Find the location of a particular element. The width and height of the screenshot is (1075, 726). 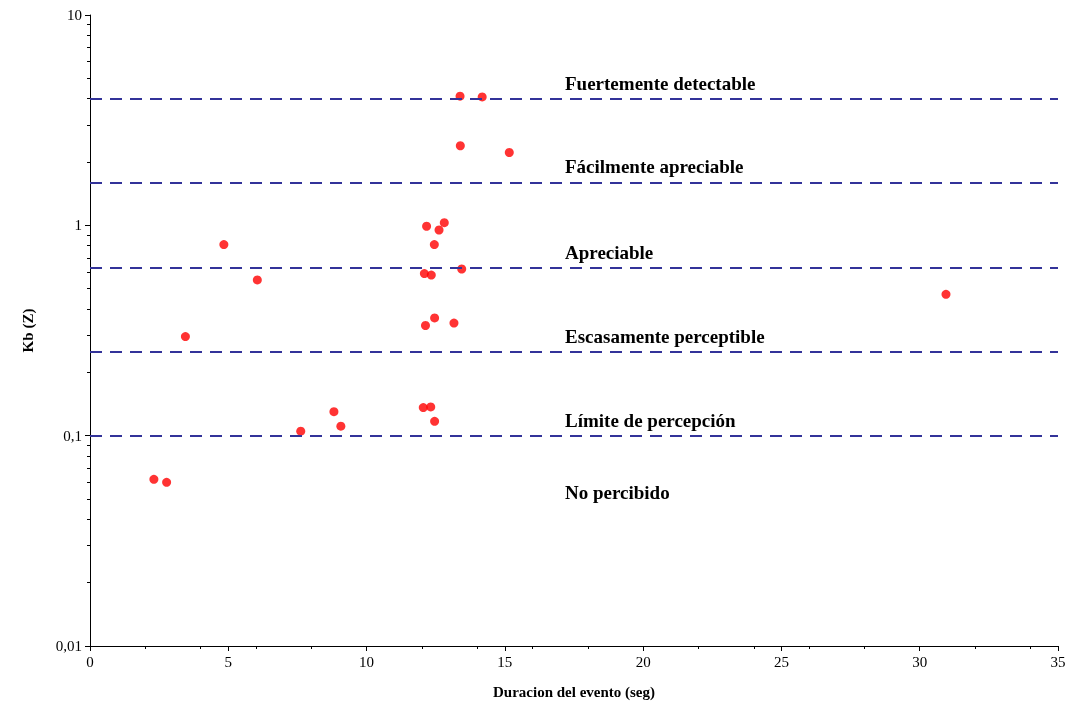

y-tick-label: 0,1 is located at coordinates (72, 435).